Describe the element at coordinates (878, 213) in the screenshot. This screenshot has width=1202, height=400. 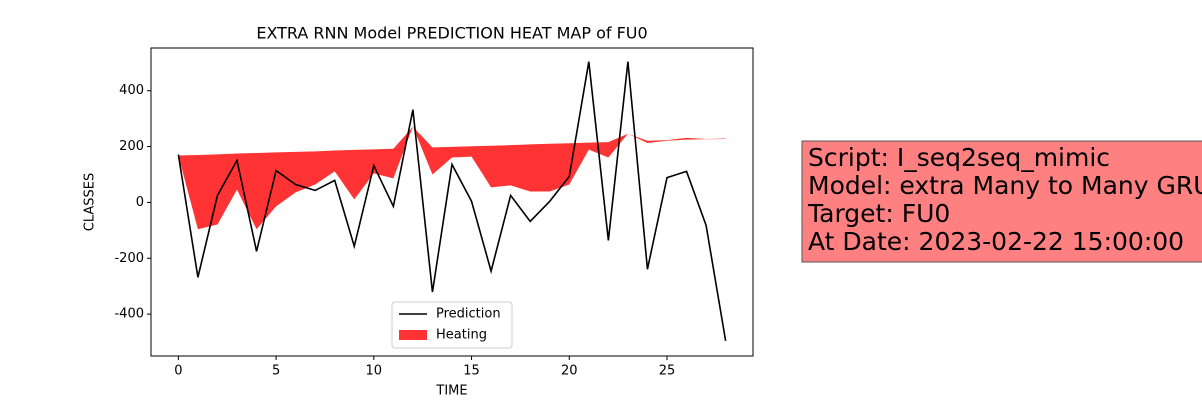
I see `annotation-line: Target: FU0` at that location.